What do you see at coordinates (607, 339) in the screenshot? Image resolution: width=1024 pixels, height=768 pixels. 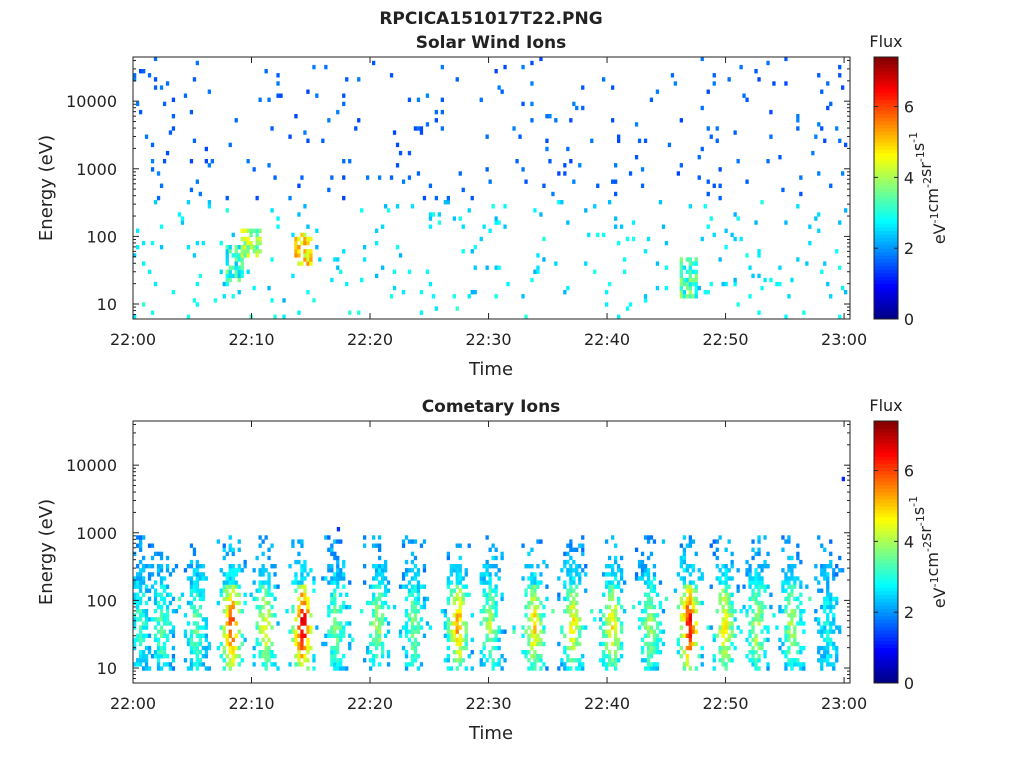 I see `x-tick-label: 22:40` at bounding box center [607, 339].